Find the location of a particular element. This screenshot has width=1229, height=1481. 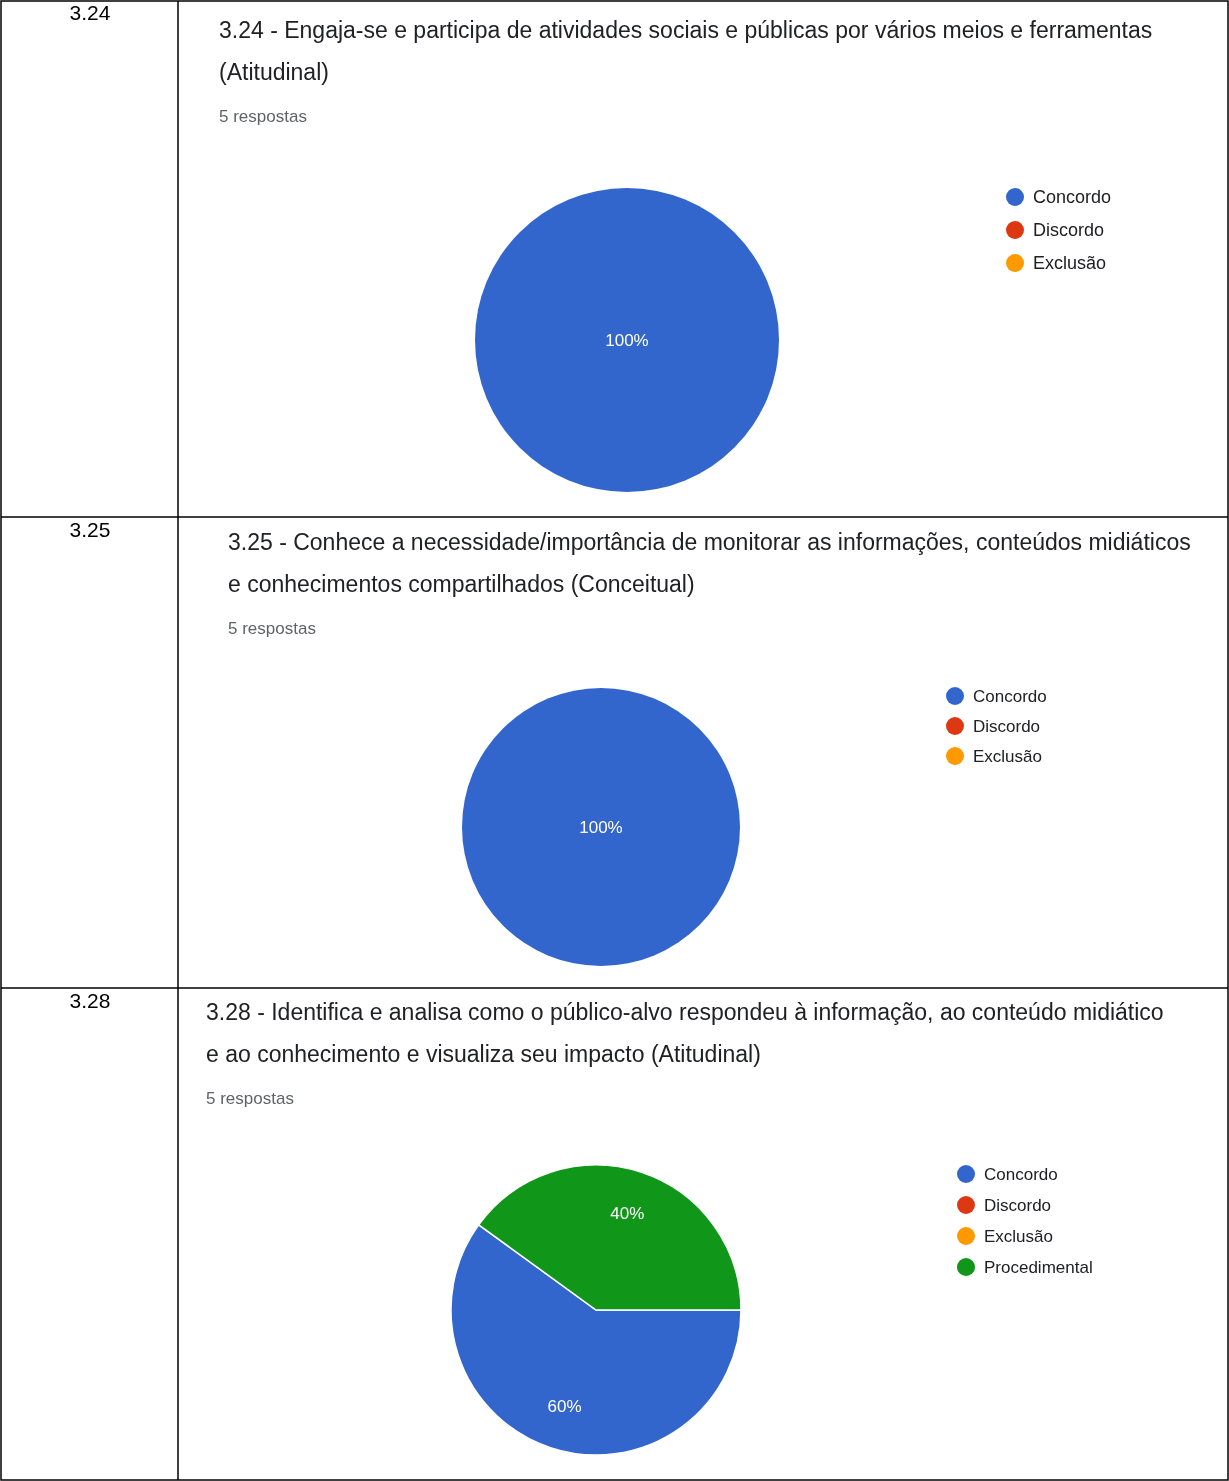

chart-title: 3.28 - Identifica e analisa como o público-alvo respondeu à informação, ao conteúdo midiático e ao conhecimento e visualiza seu impacto (Atitudinal) is located at coordinates (685, 1033).